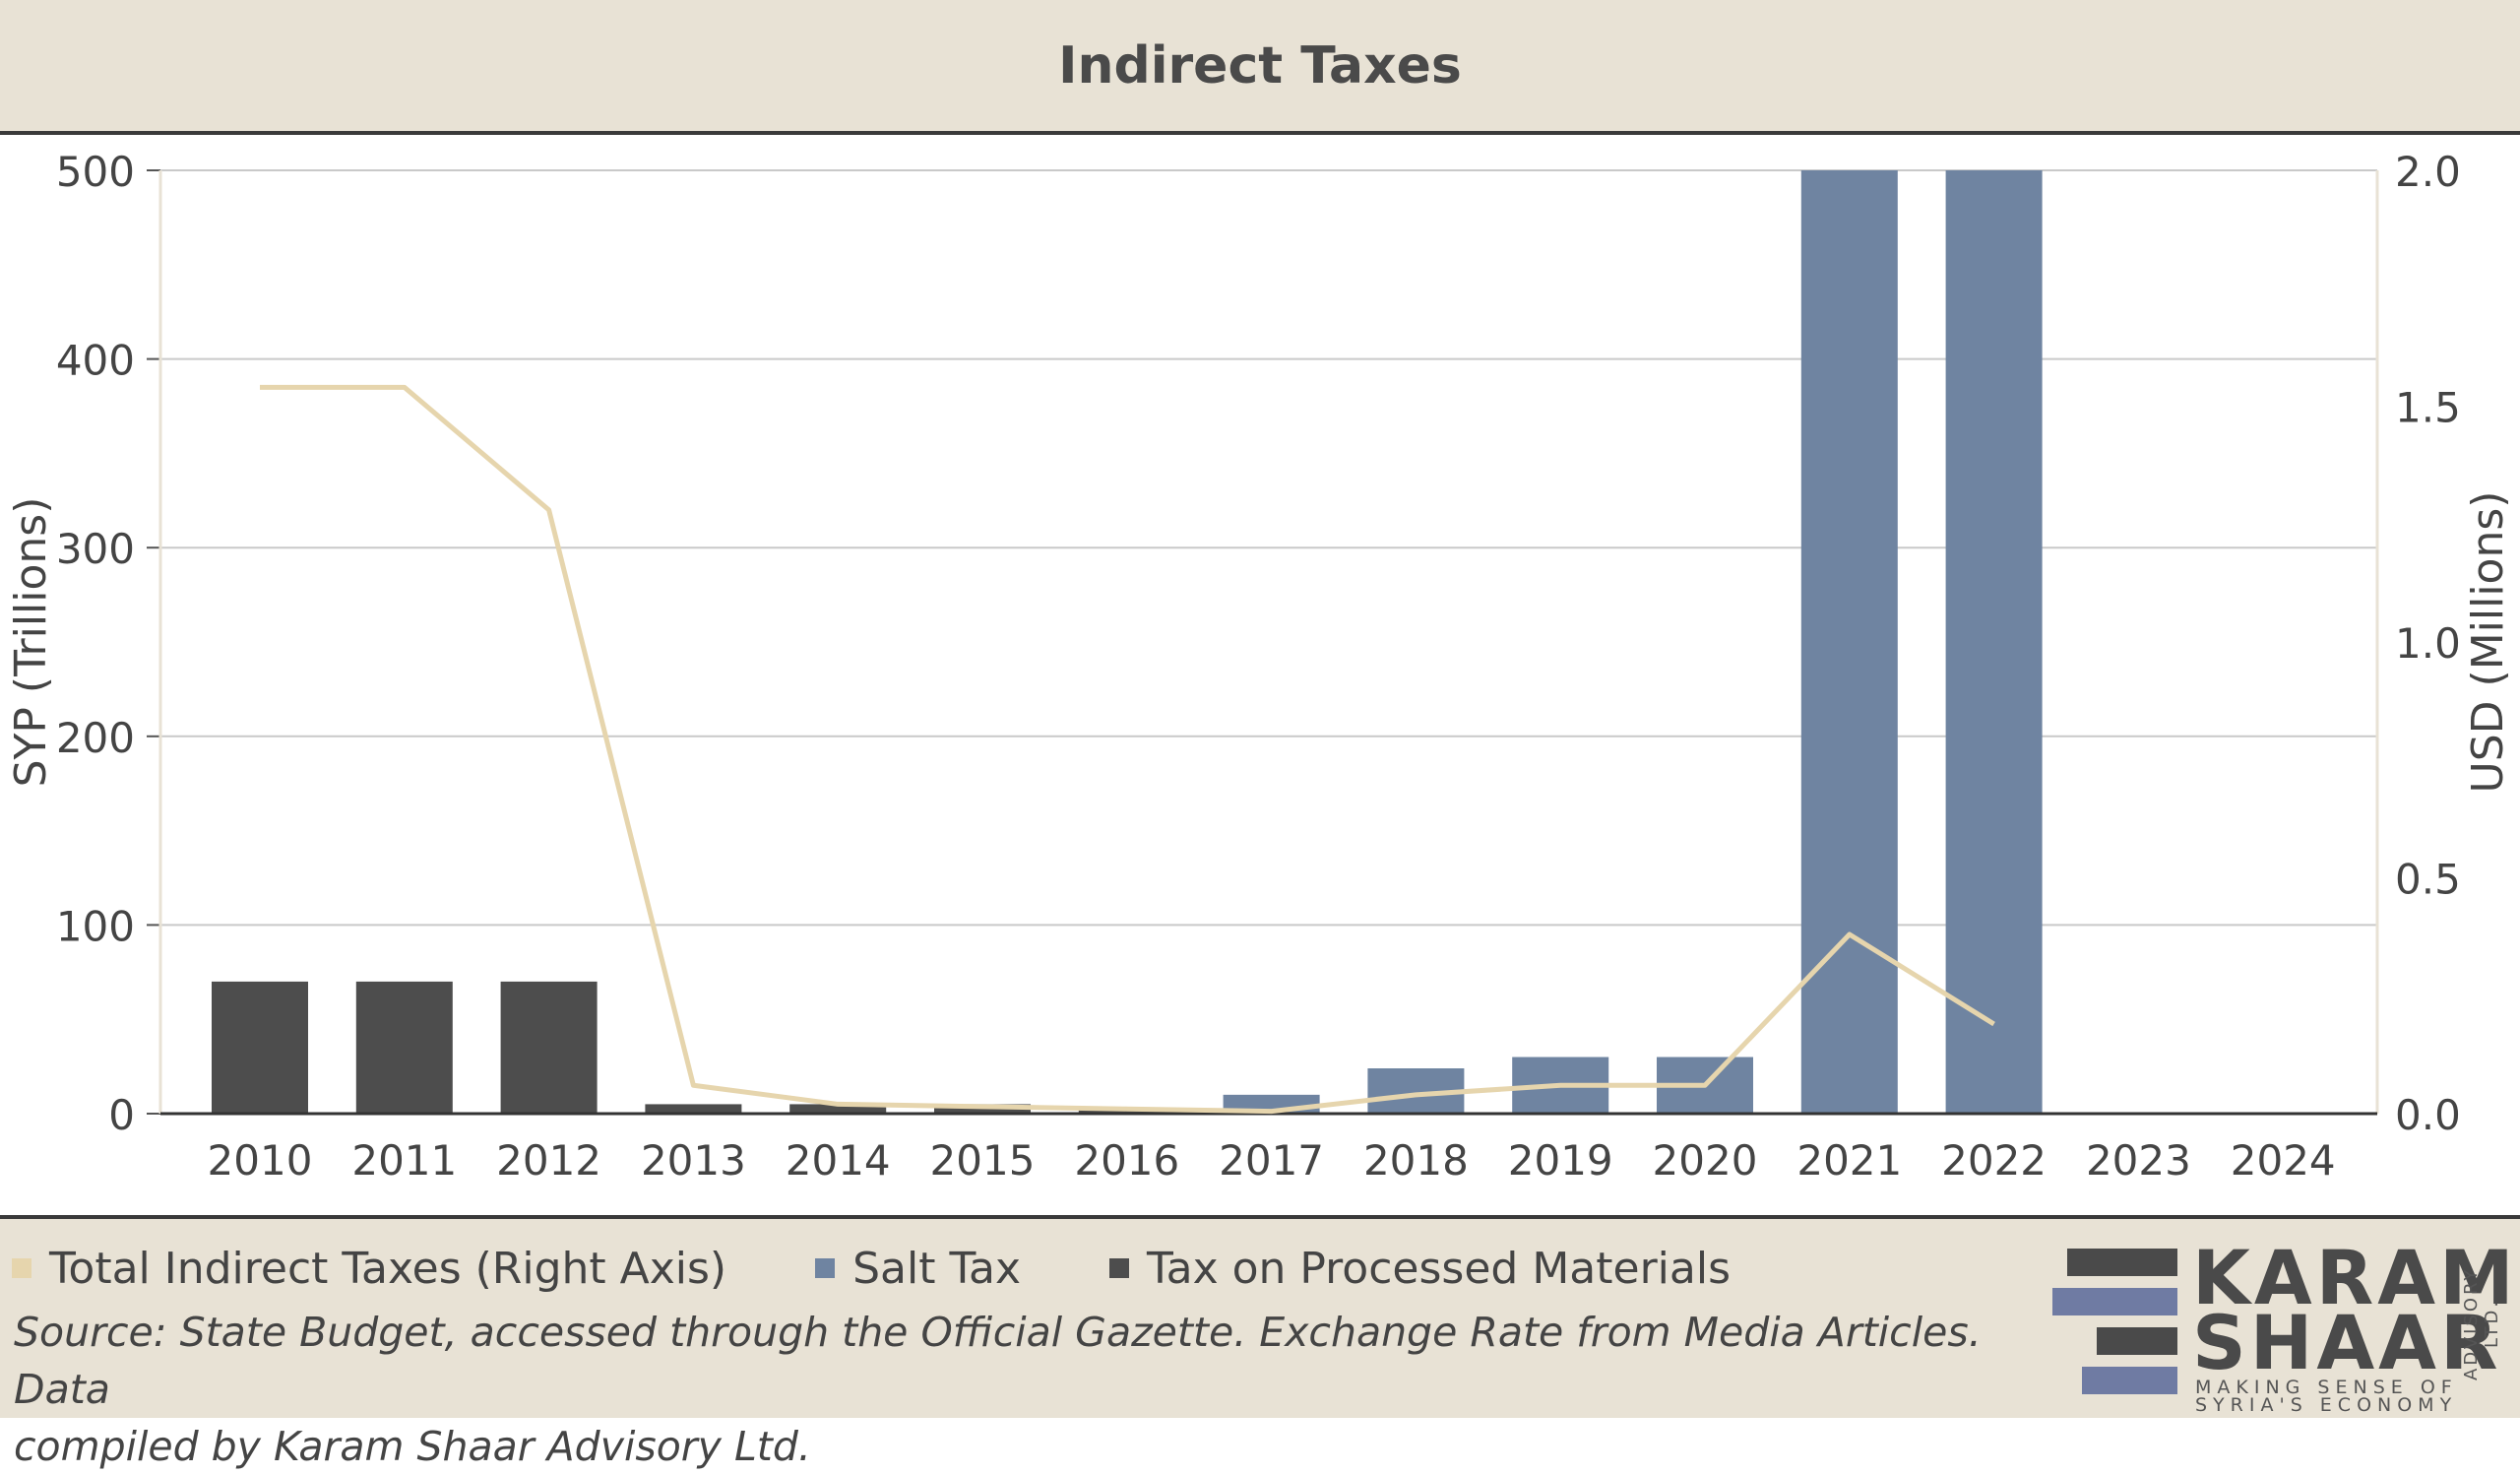  I want to click on x-tick-label: 2015, so click(983, 1160).